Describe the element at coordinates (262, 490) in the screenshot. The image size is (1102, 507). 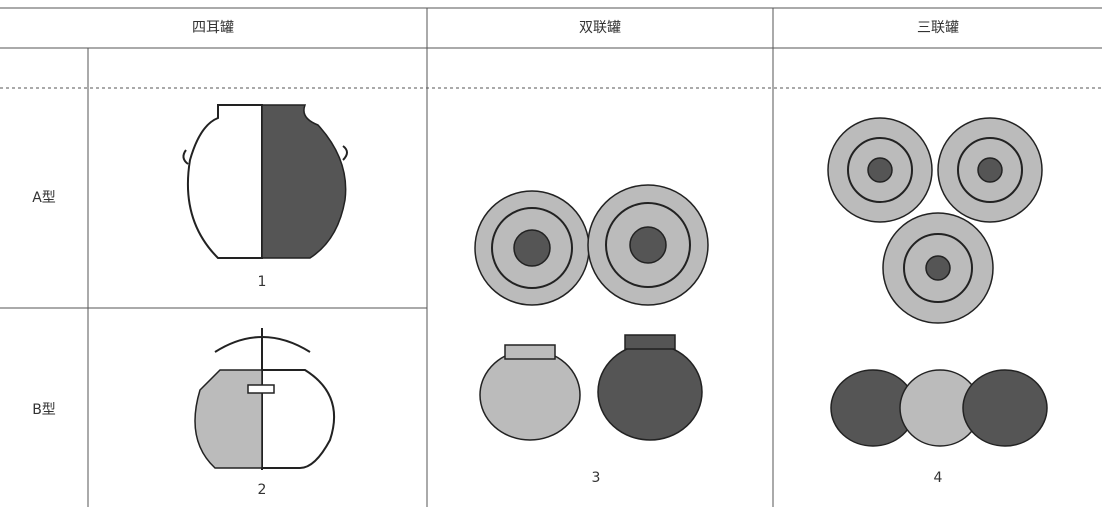
I see `figure-number: 2` at that location.